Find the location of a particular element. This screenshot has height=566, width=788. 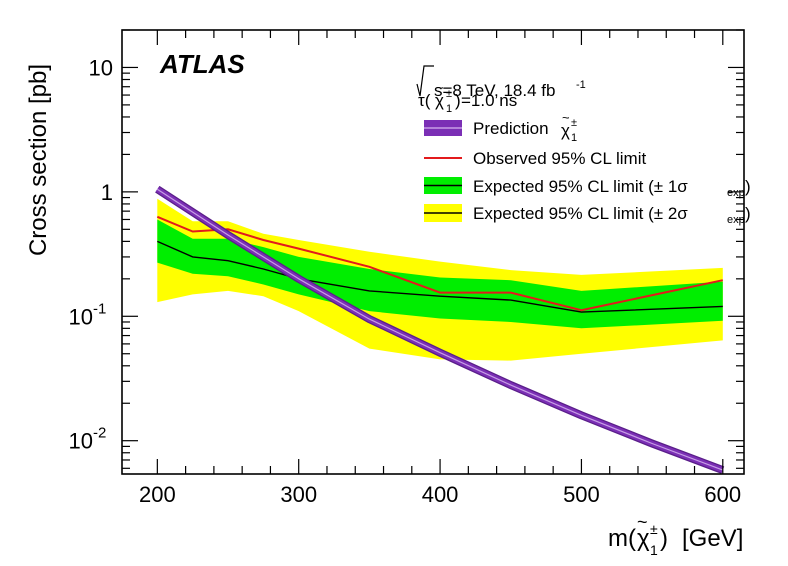

legend-item-expected-1sigma: Expected 95% CL limit (± 1σ exp ) is located at coordinates (587, 188).